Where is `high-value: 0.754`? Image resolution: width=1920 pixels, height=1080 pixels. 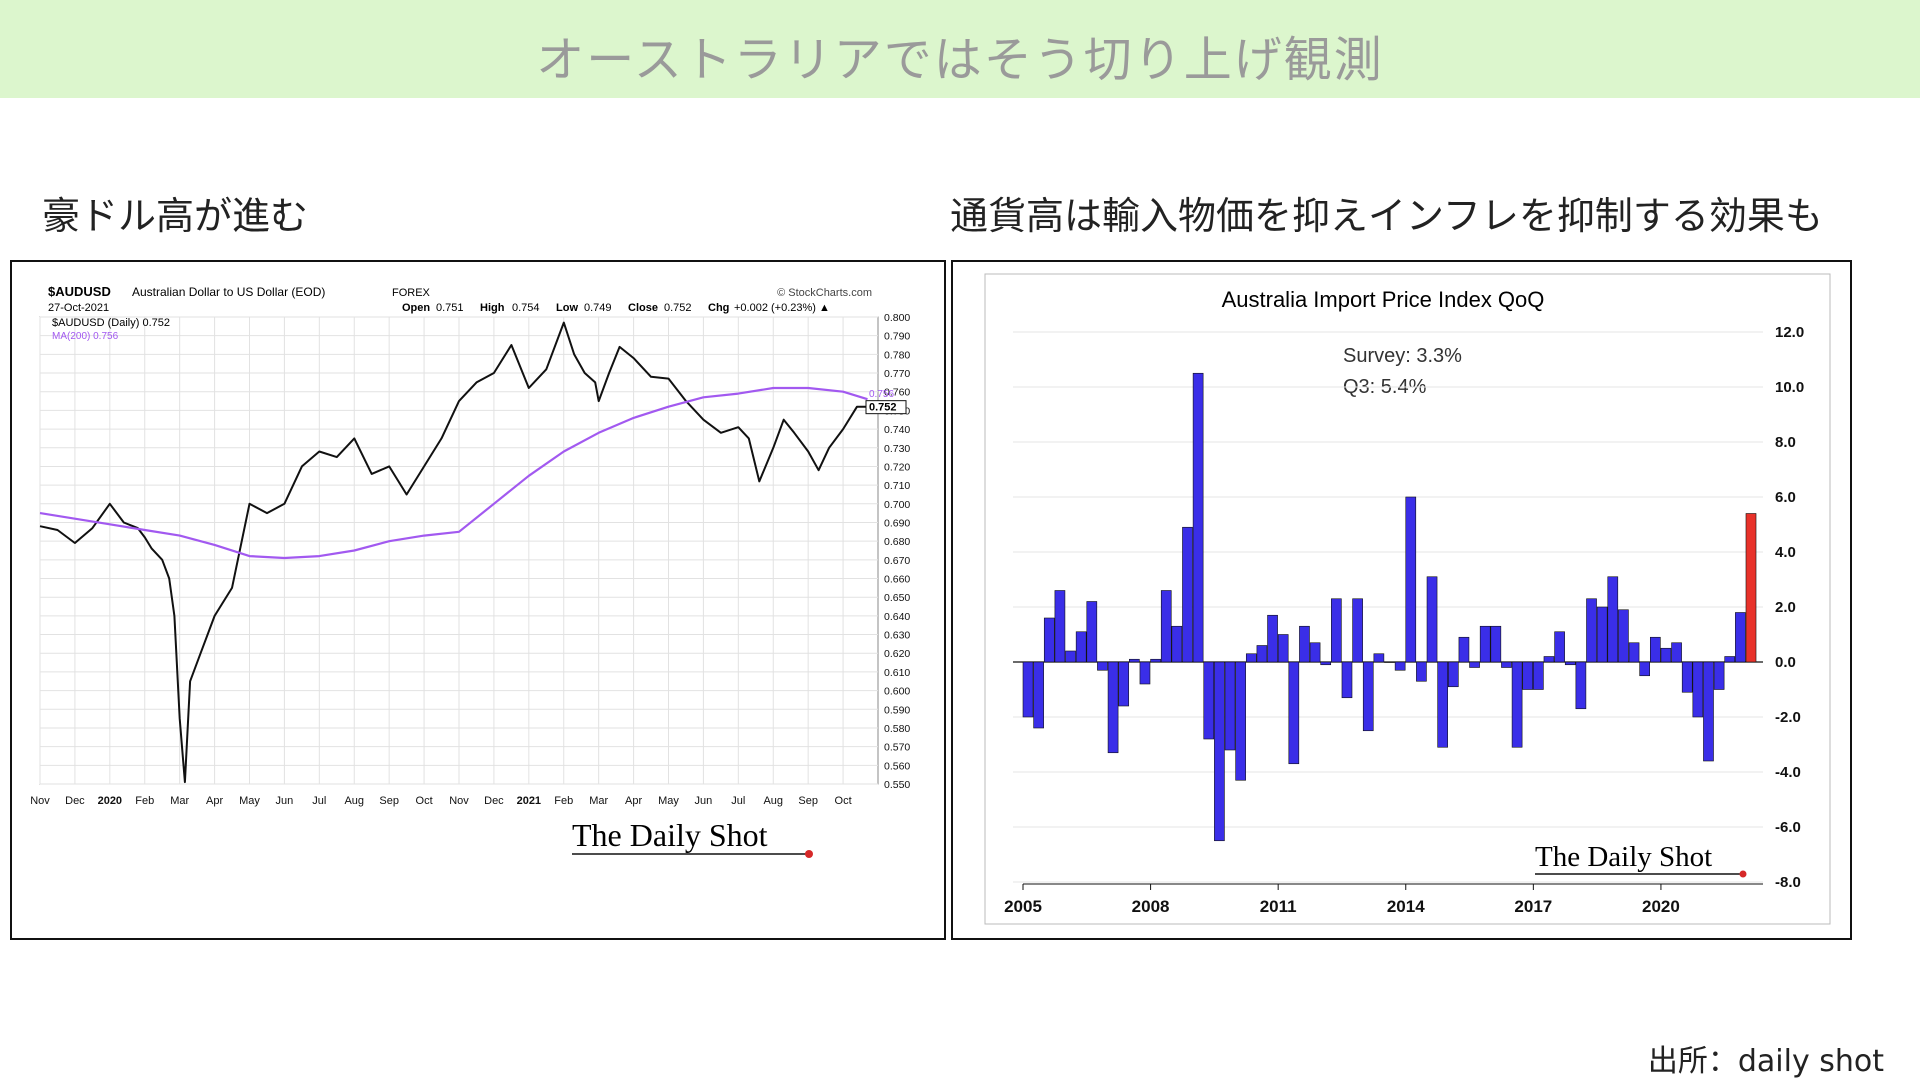 high-value: 0.754 is located at coordinates (526, 308).